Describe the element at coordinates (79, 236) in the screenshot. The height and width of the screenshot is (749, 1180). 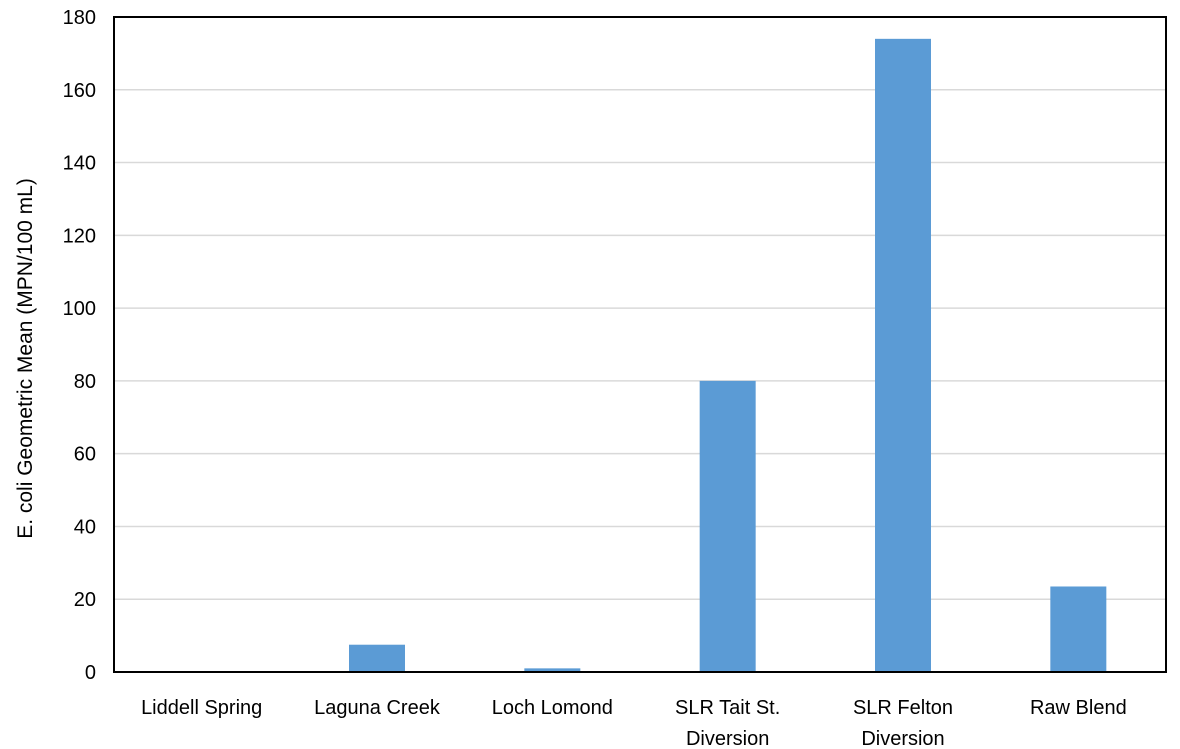
I see `y-tick-label: 120` at that location.